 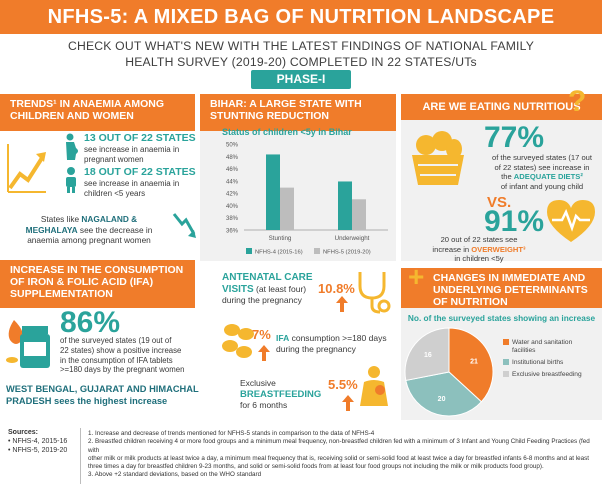 What do you see at coordinates (301, 79) in the screenshot?
I see `phase-badge: PHASE-I` at bounding box center [301, 79].